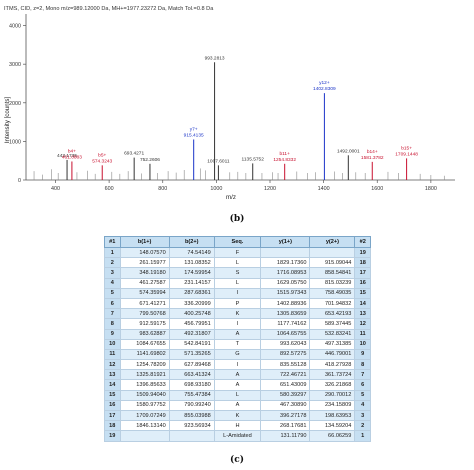 The image size is (474, 470). Describe the element at coordinates (324, 189) in the screenshot. I see `x-tick-label: 1400` at that location.